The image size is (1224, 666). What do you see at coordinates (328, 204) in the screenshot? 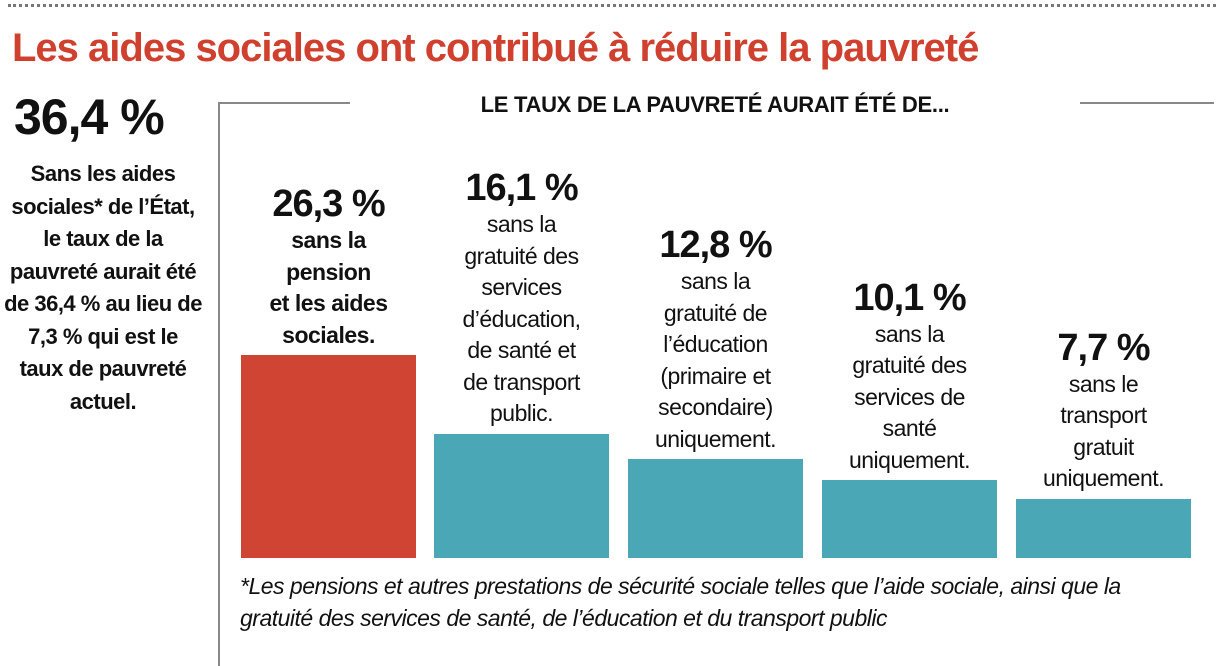
I see `value-label: 26,3 %` at bounding box center [328, 204].